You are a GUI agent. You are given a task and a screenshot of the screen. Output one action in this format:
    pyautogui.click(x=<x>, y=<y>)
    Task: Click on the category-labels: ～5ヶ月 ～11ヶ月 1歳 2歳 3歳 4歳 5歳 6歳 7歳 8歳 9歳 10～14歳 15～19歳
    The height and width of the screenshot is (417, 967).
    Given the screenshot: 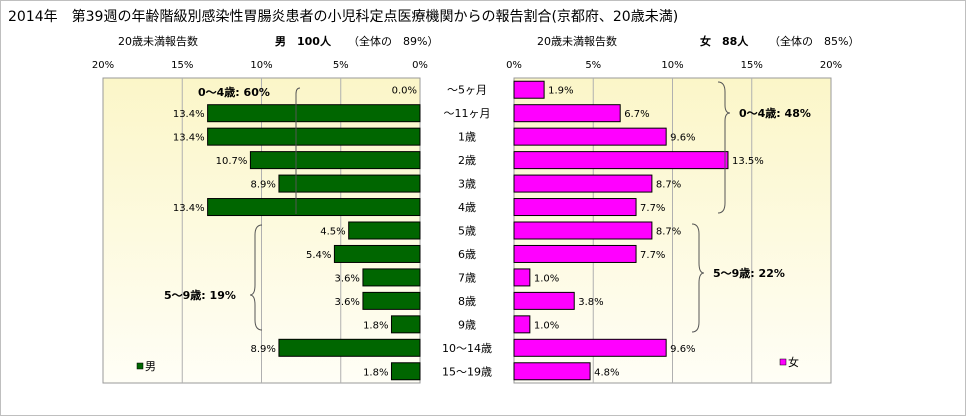 What is the action you would take?
    pyautogui.click(x=467, y=231)
    